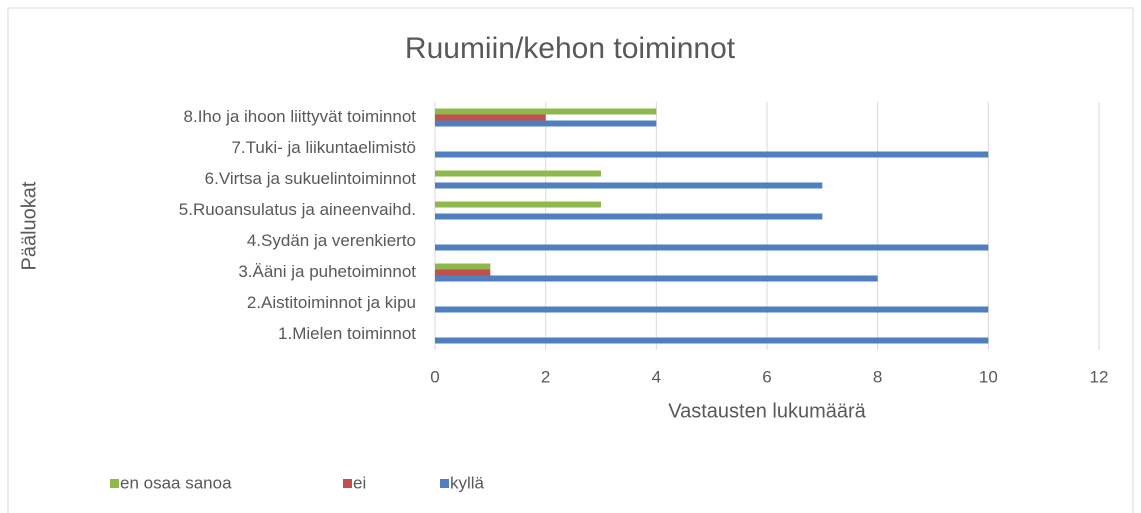 Image resolution: width=1141 pixels, height=513 pixels. What do you see at coordinates (877, 376) in the screenshot?
I see `x-tick-label: 8` at bounding box center [877, 376].